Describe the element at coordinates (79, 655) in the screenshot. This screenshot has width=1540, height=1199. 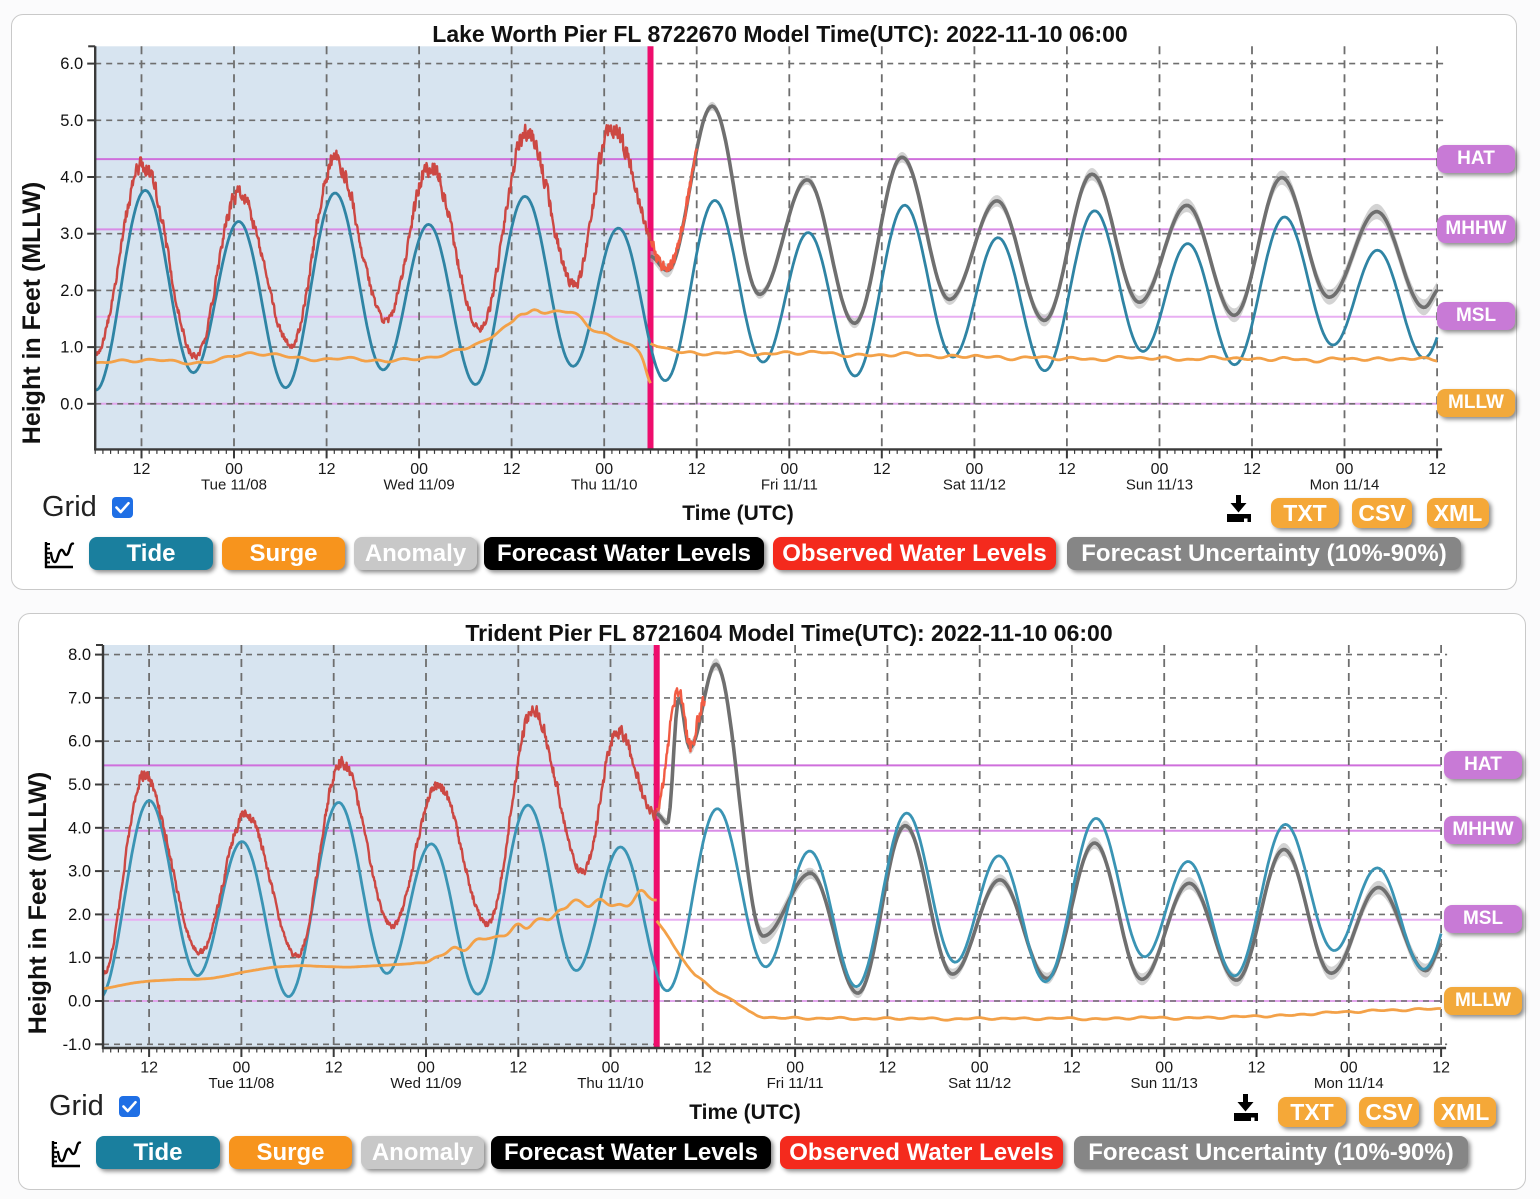
I see `svg-text: 8.0` at that location.